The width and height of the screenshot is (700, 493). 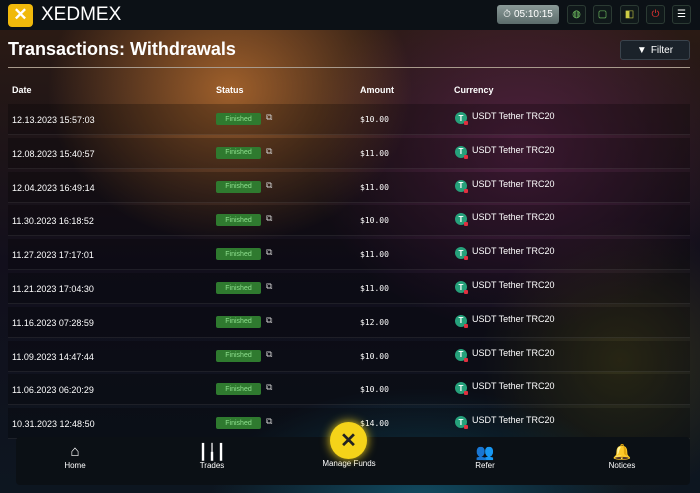 What do you see at coordinates (485, 456) in the screenshot?
I see `nav-refer: 👥 Refer` at bounding box center [485, 456].